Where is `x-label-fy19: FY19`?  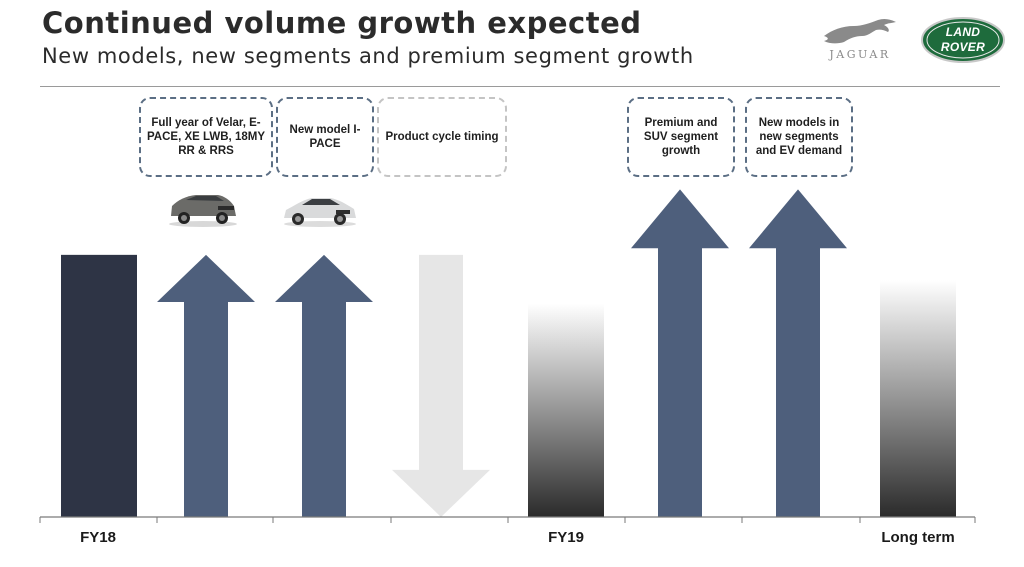
x-label-fy19: FY19 is located at coordinates (566, 537).